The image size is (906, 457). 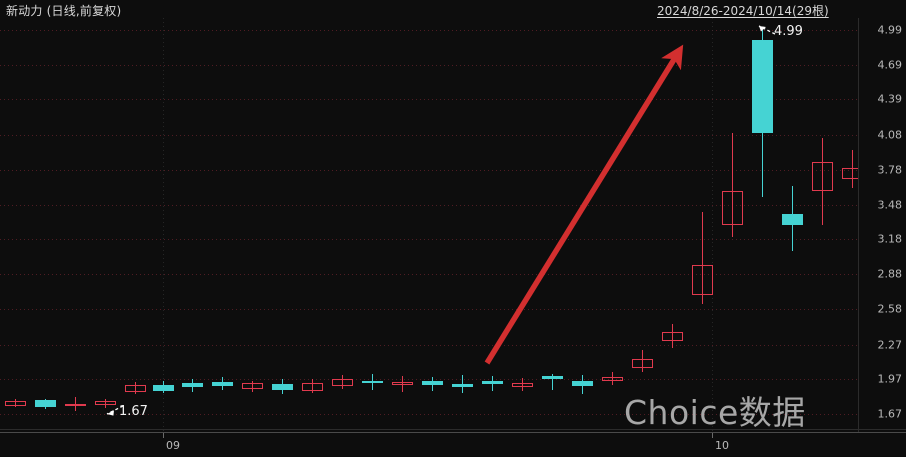 What do you see at coordinates (715, 412) in the screenshot?
I see `choice-watermark: Choice数据` at bounding box center [715, 412].